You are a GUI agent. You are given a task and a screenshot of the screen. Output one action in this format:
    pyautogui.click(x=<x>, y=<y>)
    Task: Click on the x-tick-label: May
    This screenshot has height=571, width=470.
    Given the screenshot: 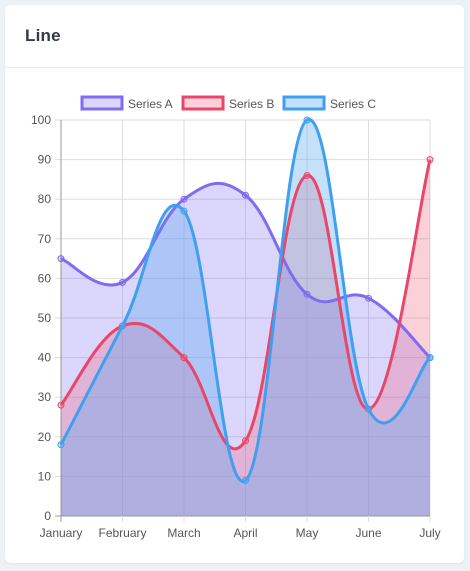 What is the action you would take?
    pyautogui.click(x=307, y=533)
    